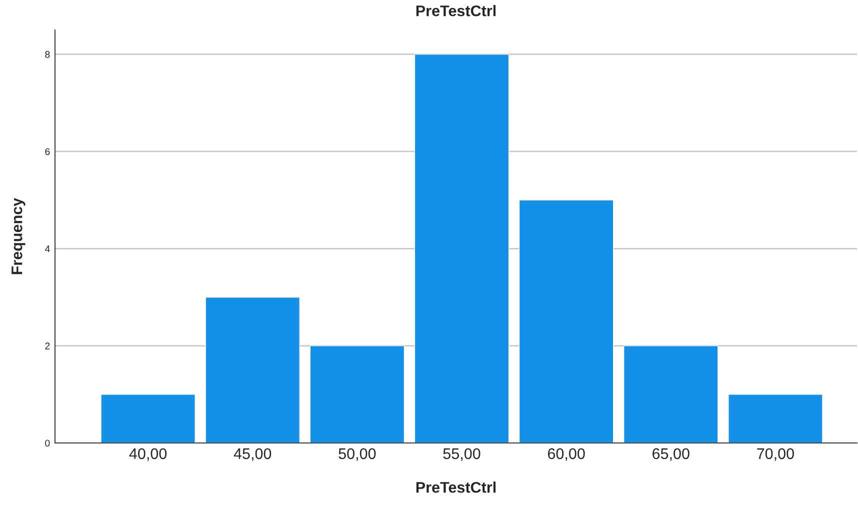 The width and height of the screenshot is (858, 505). What do you see at coordinates (775, 454) in the screenshot?
I see `x-tick-label: 70,00` at bounding box center [775, 454].